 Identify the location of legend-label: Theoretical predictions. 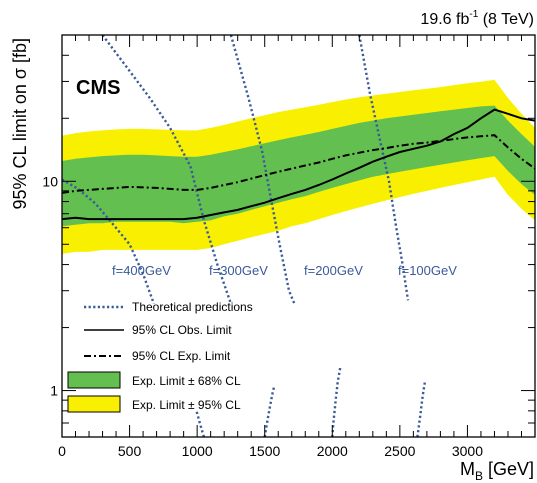
(192, 307).